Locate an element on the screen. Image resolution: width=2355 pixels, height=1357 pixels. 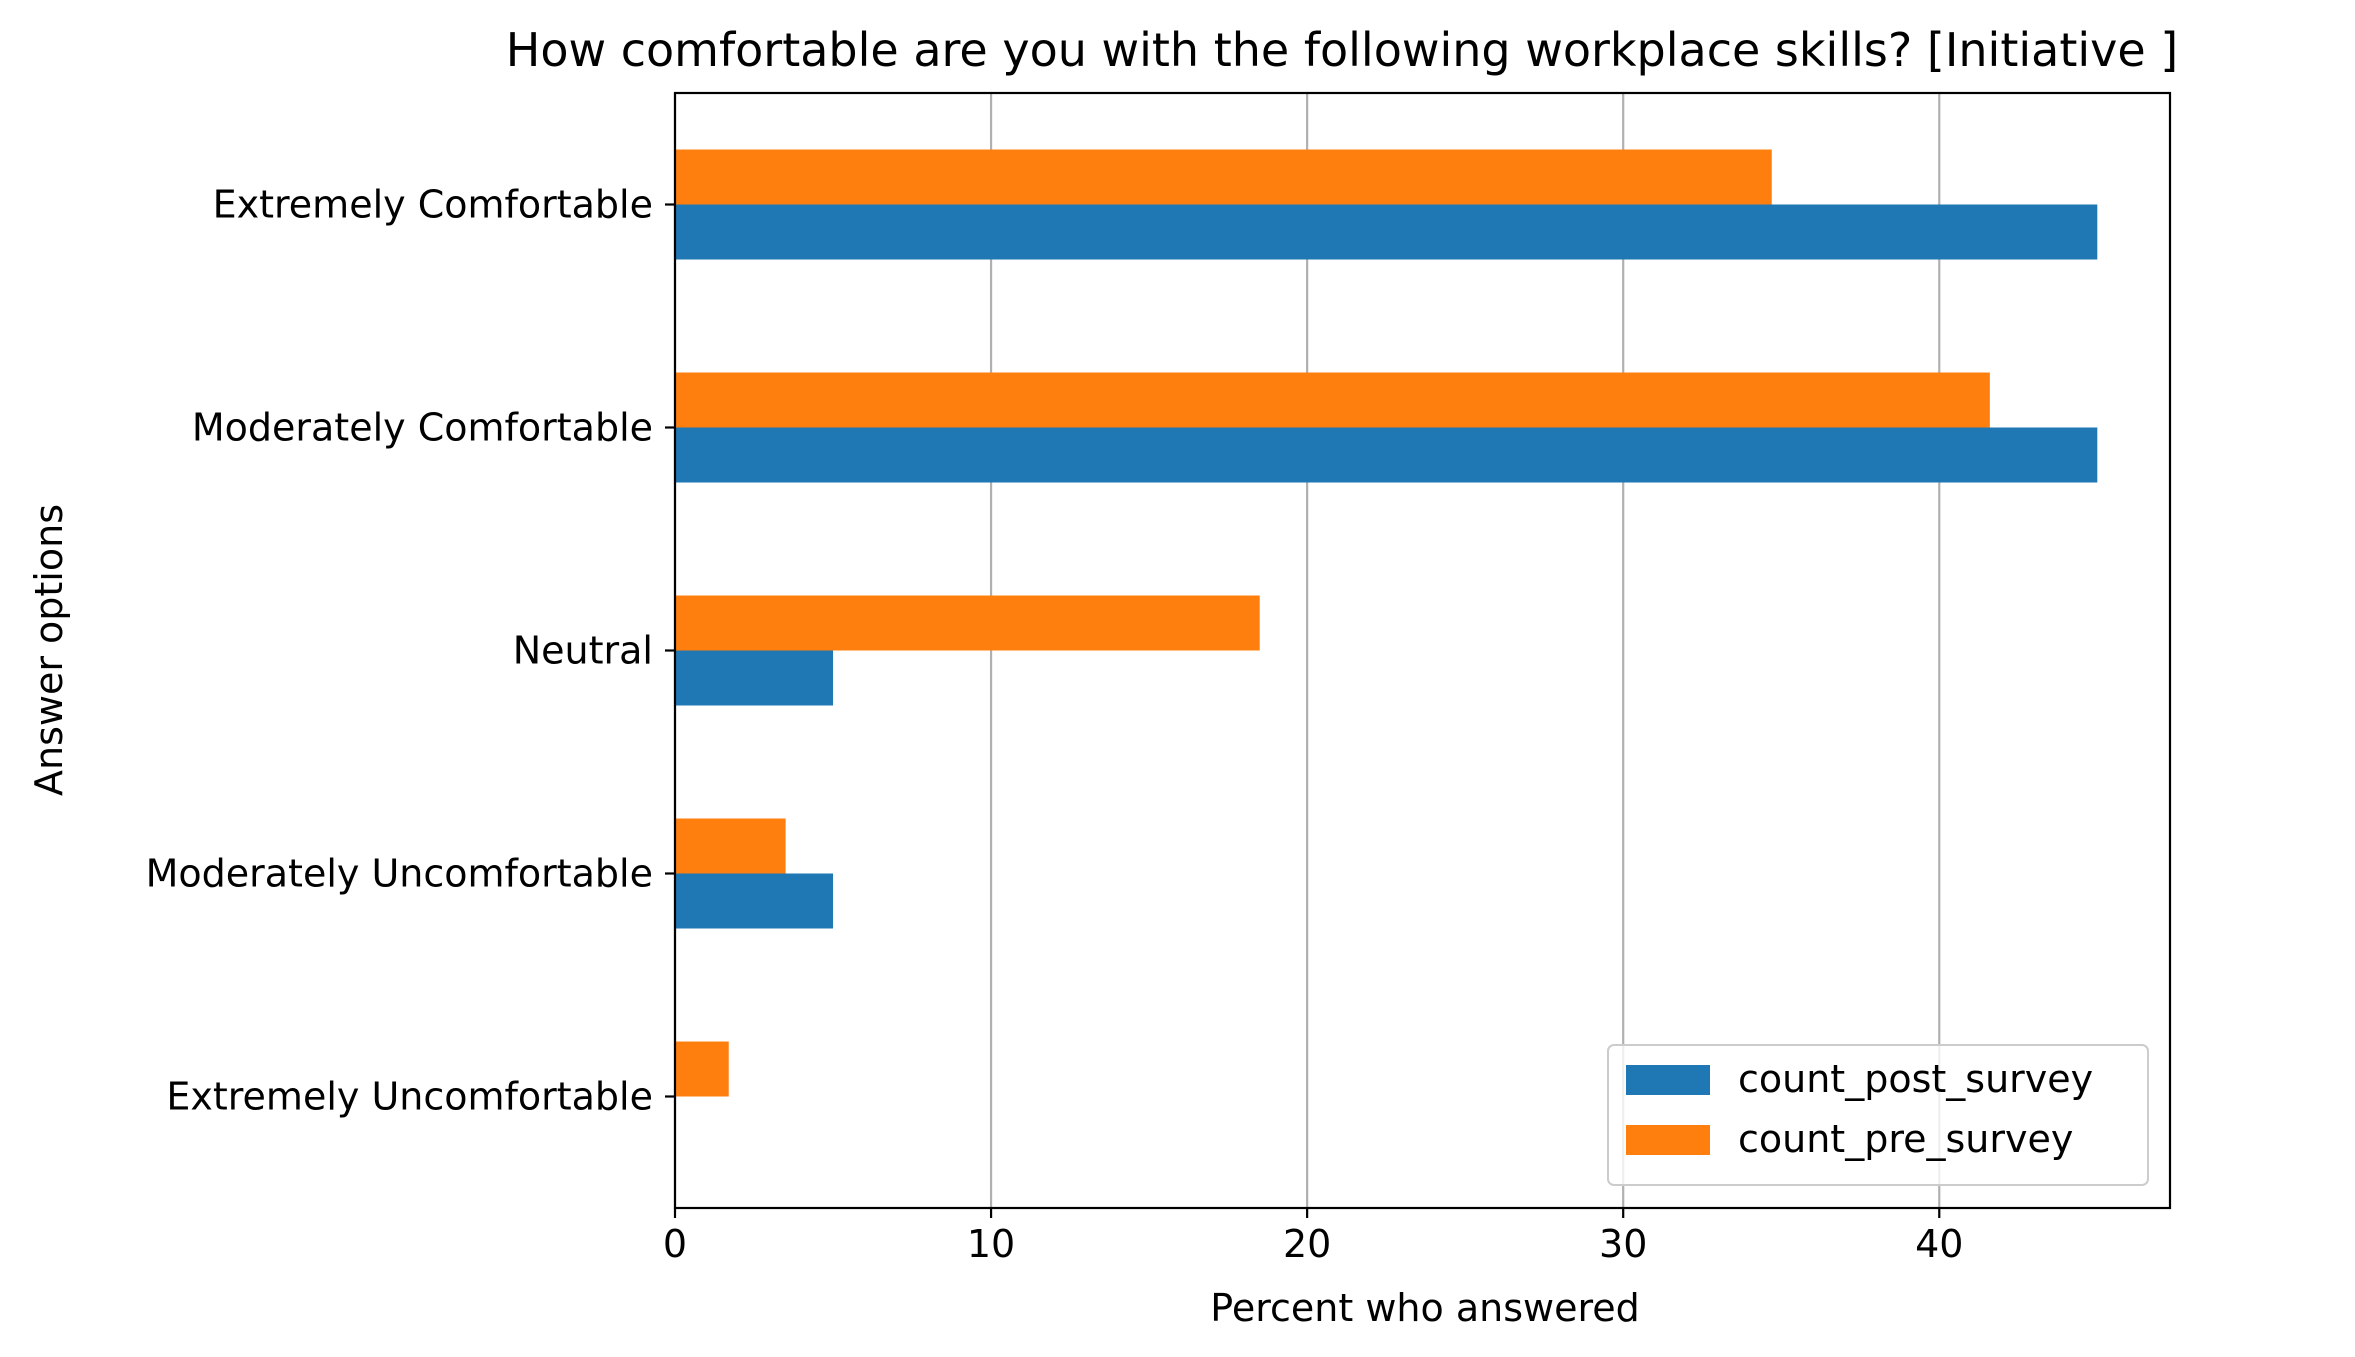
y-tick-label-0: Extremely Comfortable is located at coordinates (433, 205).